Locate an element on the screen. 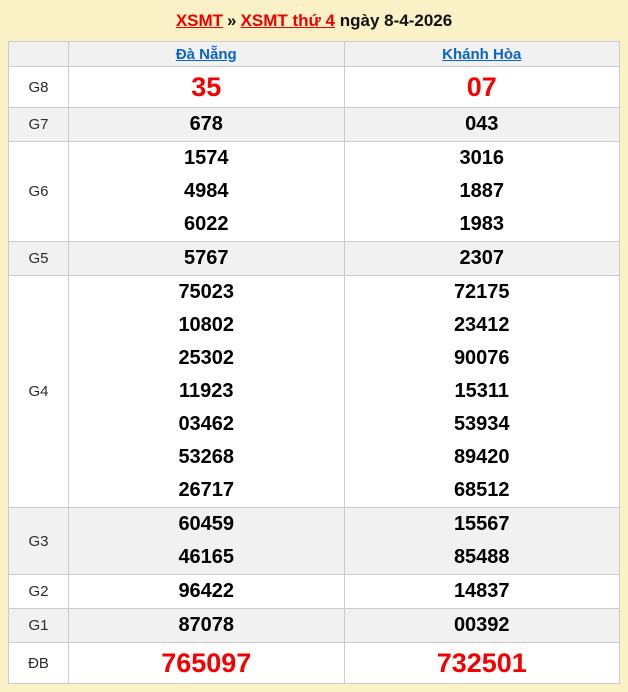  breadcrumb-link-xsmt: XSMT is located at coordinates (199, 20).